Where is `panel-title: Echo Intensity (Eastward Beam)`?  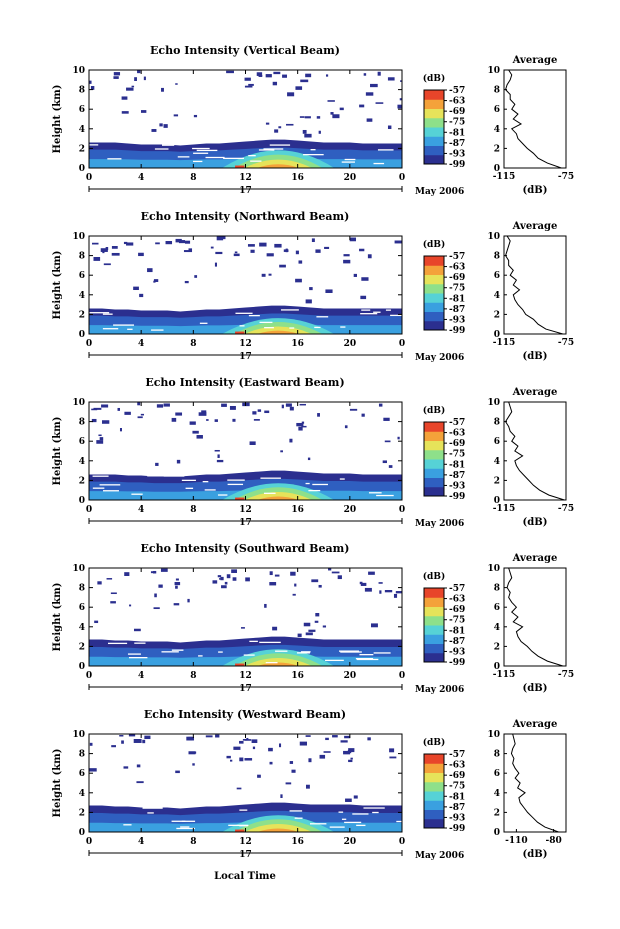 panel-title: Echo Intensity (Eastward Beam) is located at coordinates (244, 382).